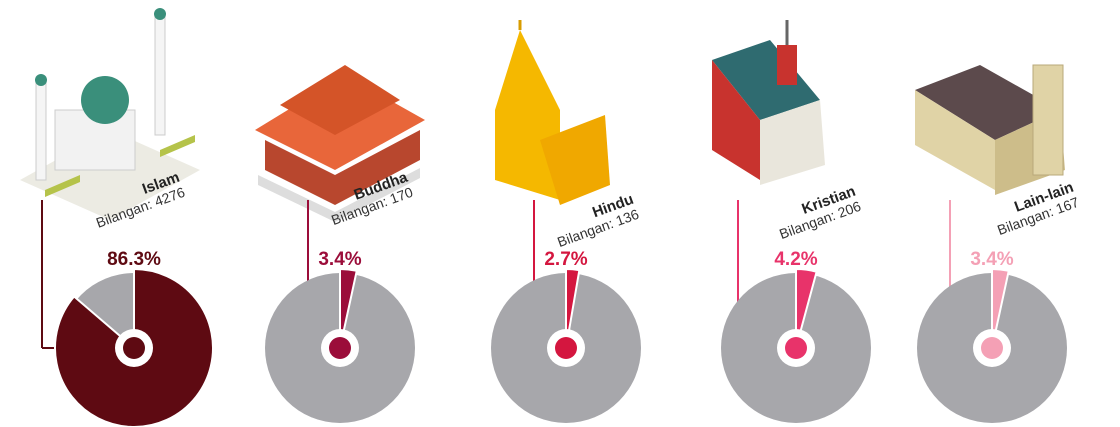 This screenshot has width=1120, height=427. I want to click on value-label: 2.7%, so click(565, 259).